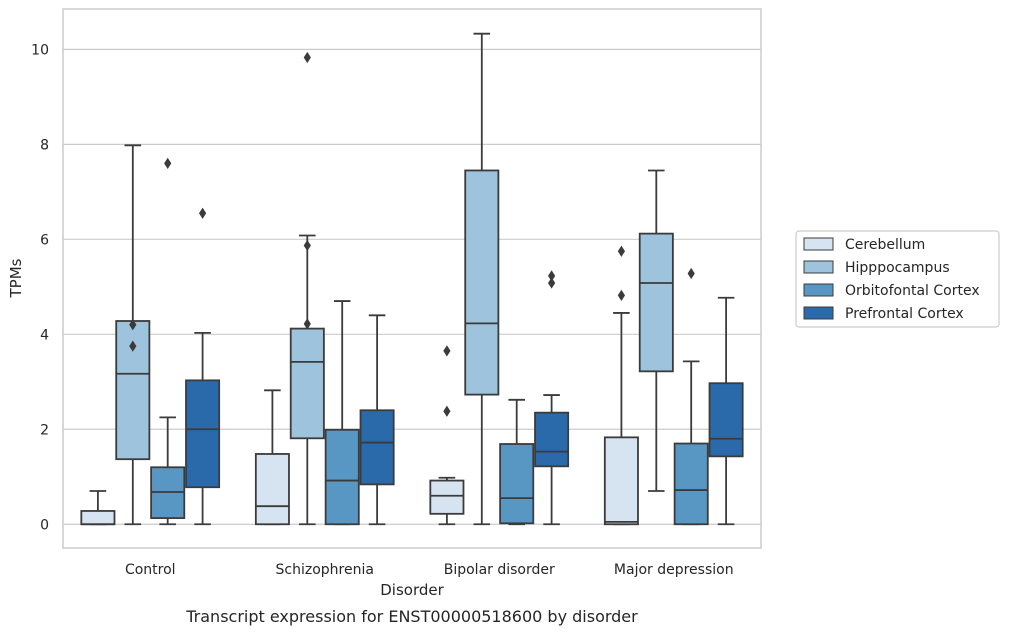 This screenshot has width=1009, height=634. I want to click on legend-item: Cerebellum, so click(864, 245).